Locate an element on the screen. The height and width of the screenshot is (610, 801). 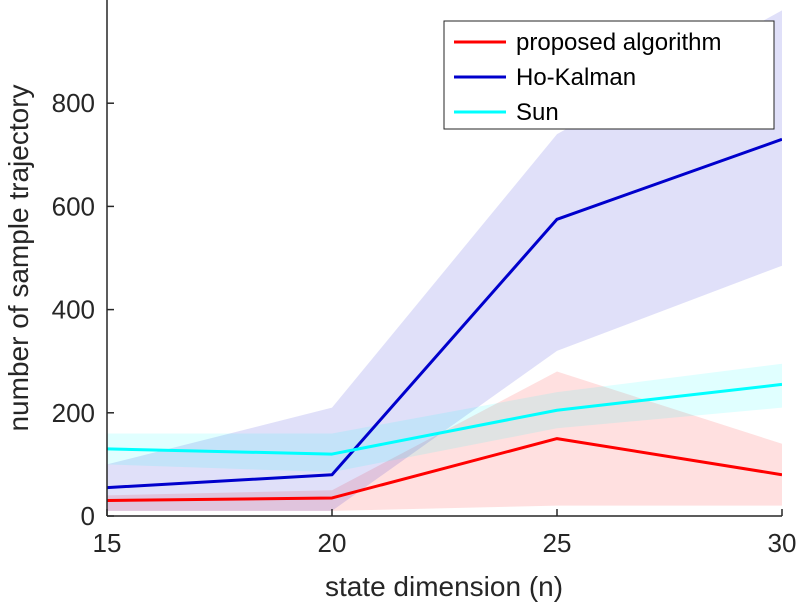
x-tick-label: 25 is located at coordinates (557, 543).